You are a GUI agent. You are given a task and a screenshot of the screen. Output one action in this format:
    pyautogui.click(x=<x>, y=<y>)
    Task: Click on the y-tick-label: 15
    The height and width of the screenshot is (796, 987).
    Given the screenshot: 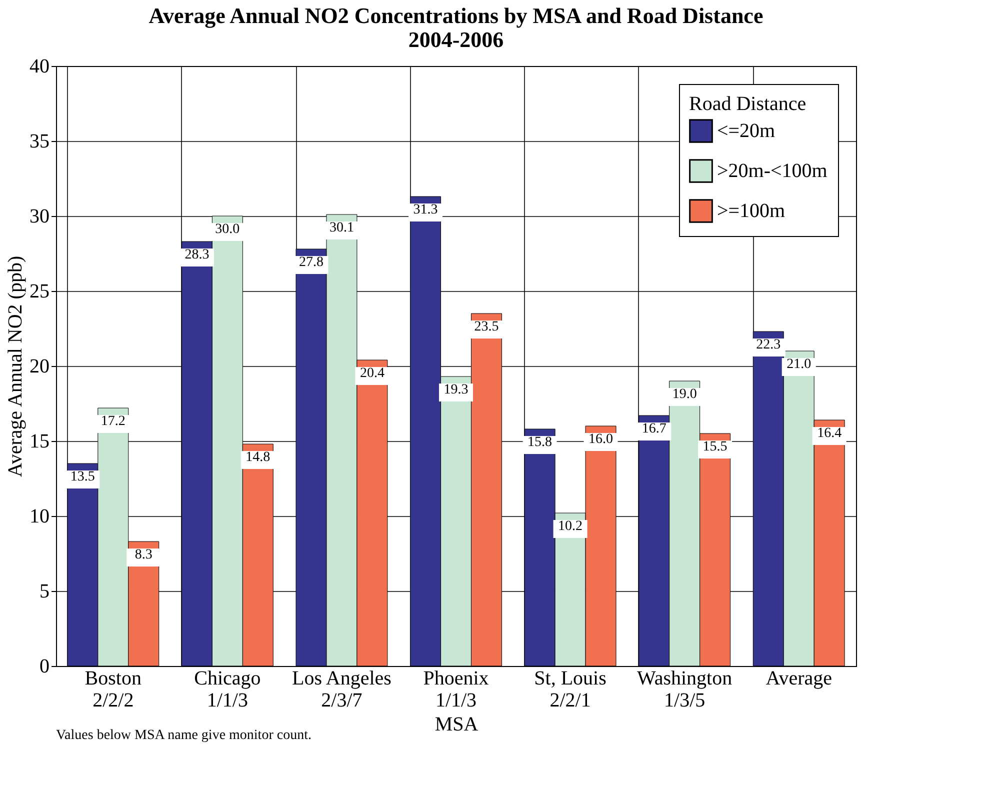 What is the action you would take?
    pyautogui.click(x=40, y=441)
    